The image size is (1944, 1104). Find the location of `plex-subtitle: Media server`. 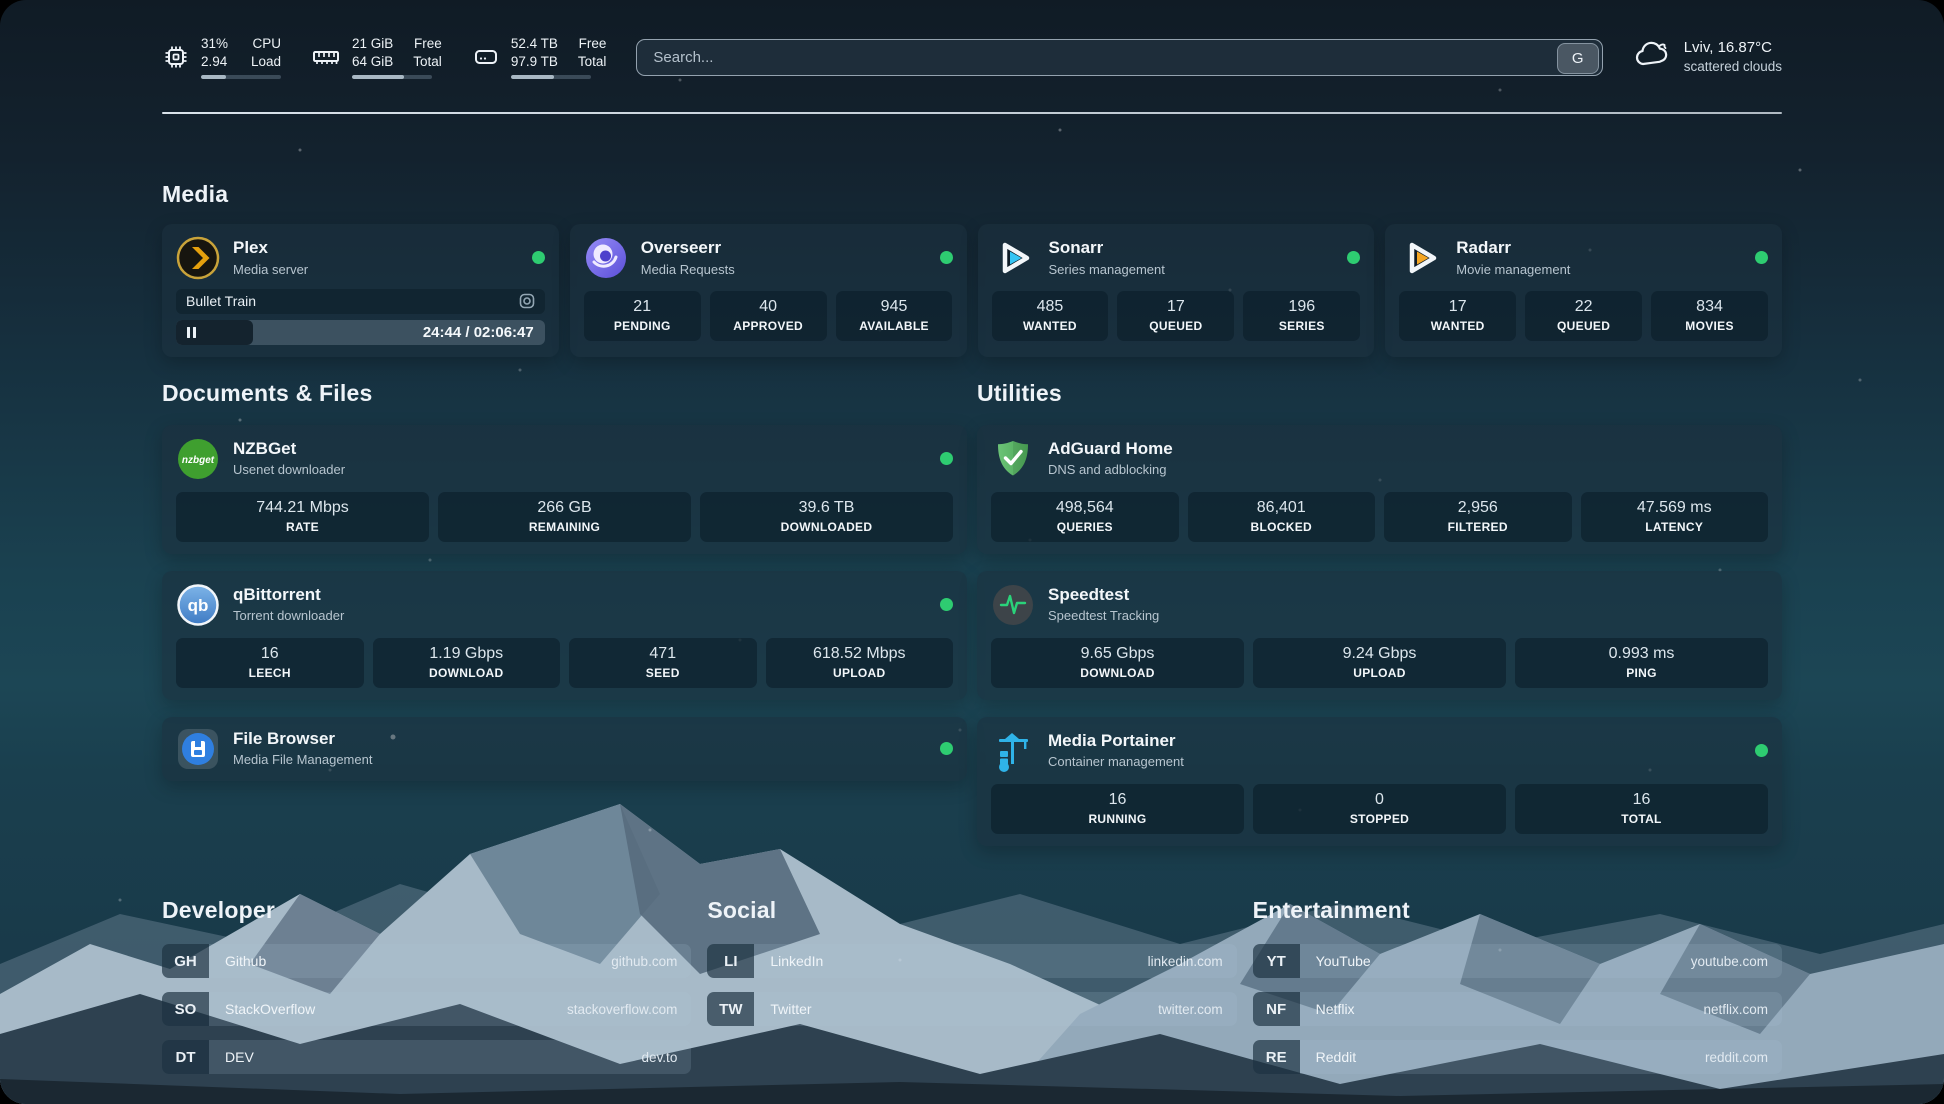

plex-subtitle: Media server is located at coordinates (271, 269).